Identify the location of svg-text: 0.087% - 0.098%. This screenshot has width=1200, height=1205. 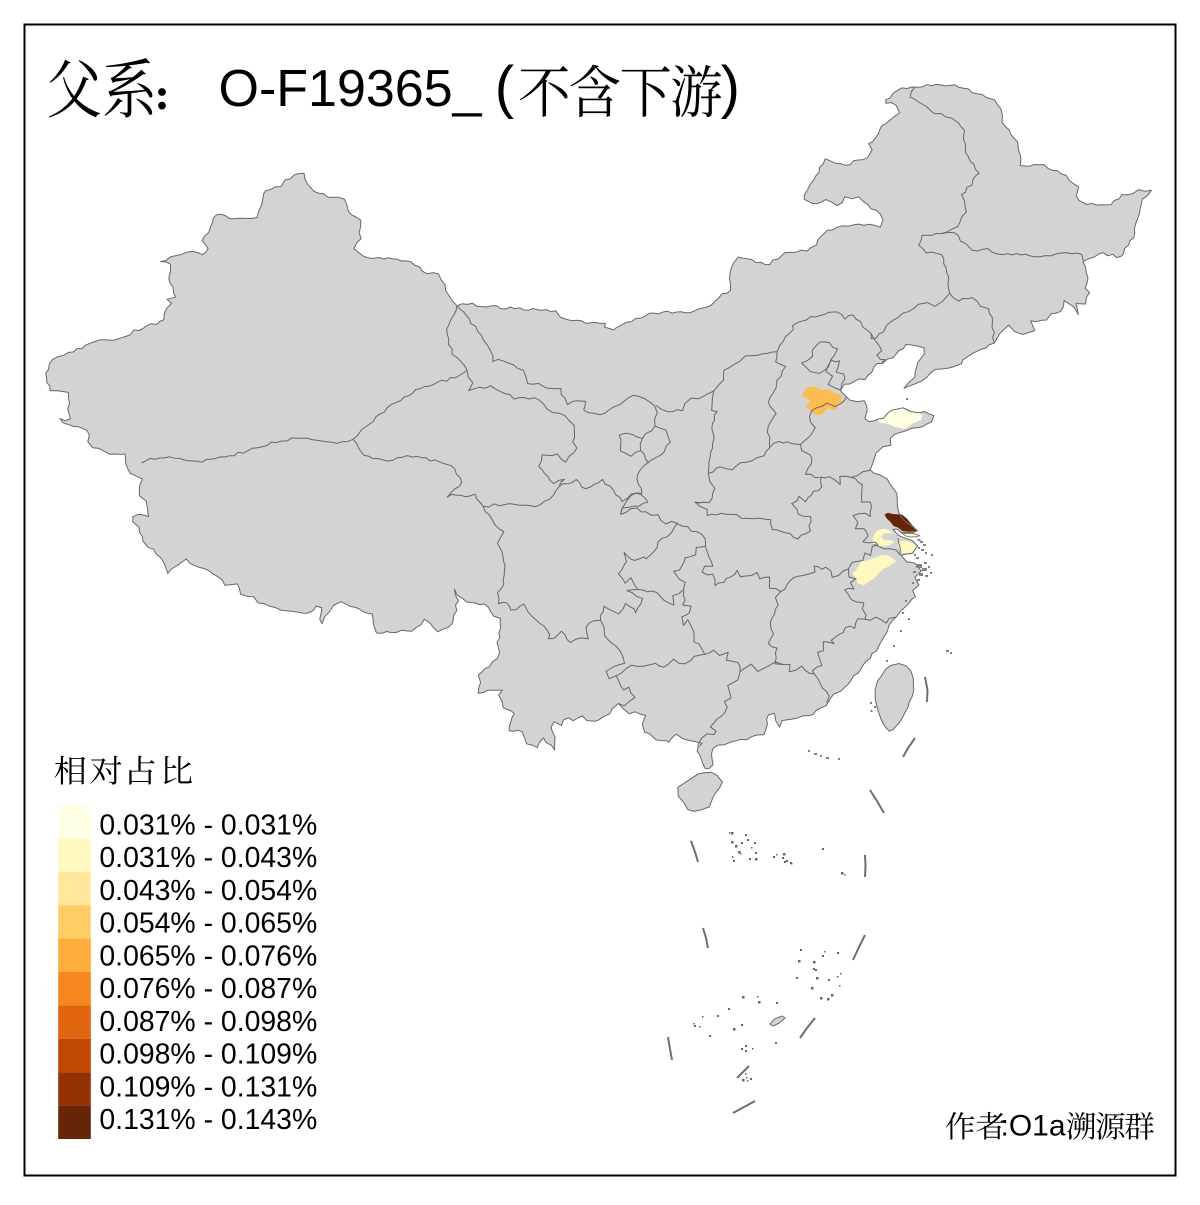
(208, 1022).